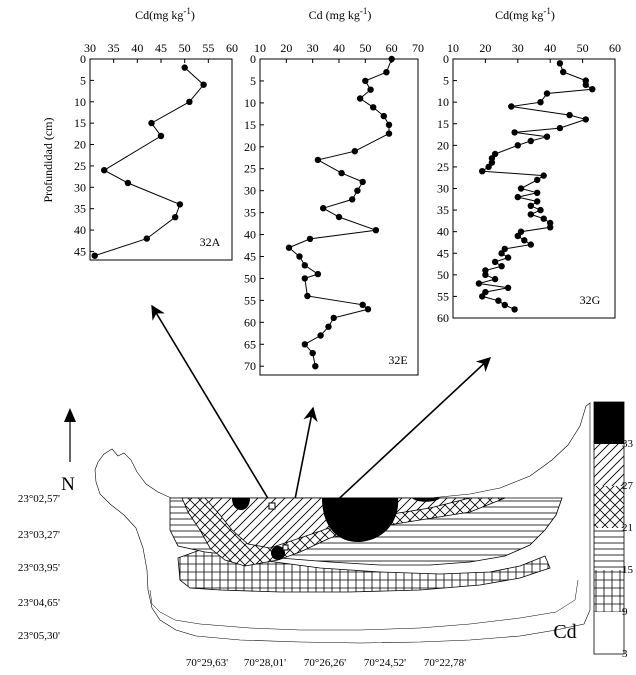 The image size is (636, 675). What do you see at coordinates (564, 632) in the screenshot?
I see `map-variable-label: Cd` at bounding box center [564, 632].